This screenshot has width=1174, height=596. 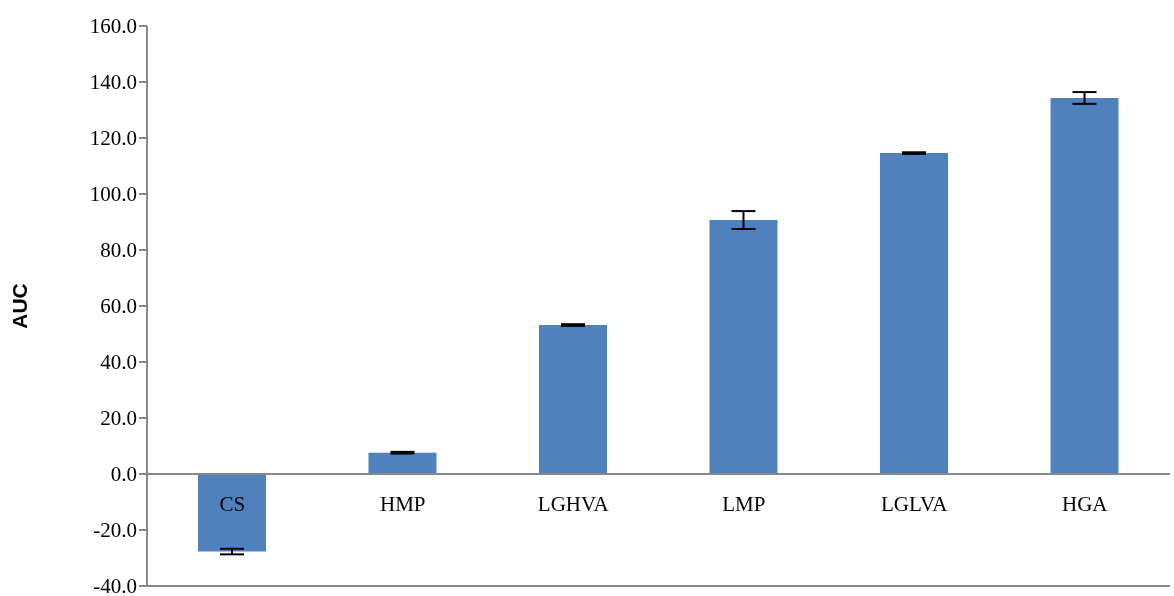 What do you see at coordinates (20, 306) in the screenshot?
I see `y-axis-title: AUC` at bounding box center [20, 306].